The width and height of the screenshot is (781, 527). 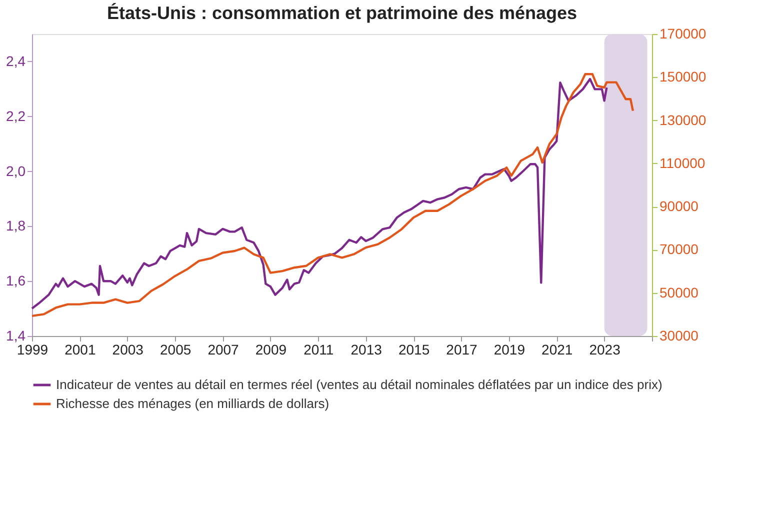 What do you see at coordinates (193, 403) in the screenshot?
I see `legend-label: Richesse des ménages (en milliards de dollars)` at bounding box center [193, 403].